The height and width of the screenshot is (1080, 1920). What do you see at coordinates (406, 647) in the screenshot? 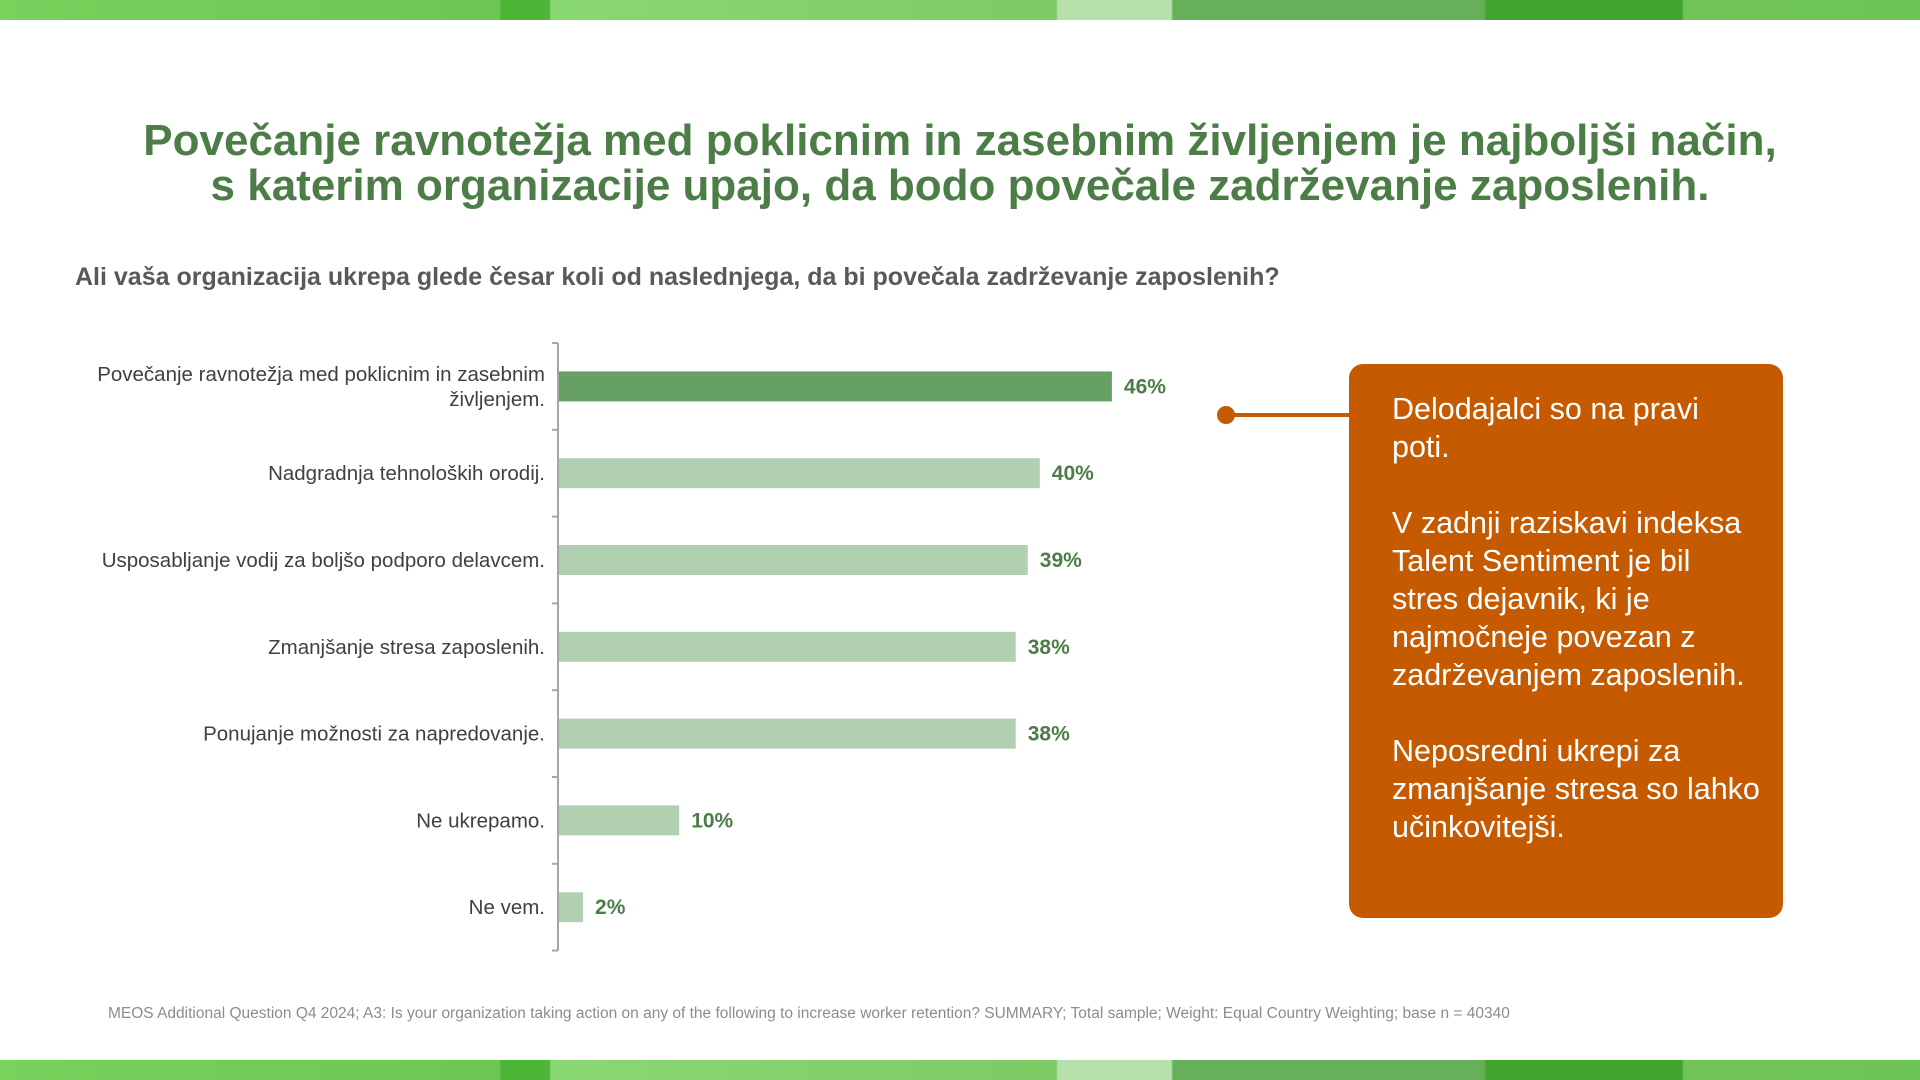
I see `category-label: Zmanjšanje stresa zaposlenih.` at bounding box center [406, 647].